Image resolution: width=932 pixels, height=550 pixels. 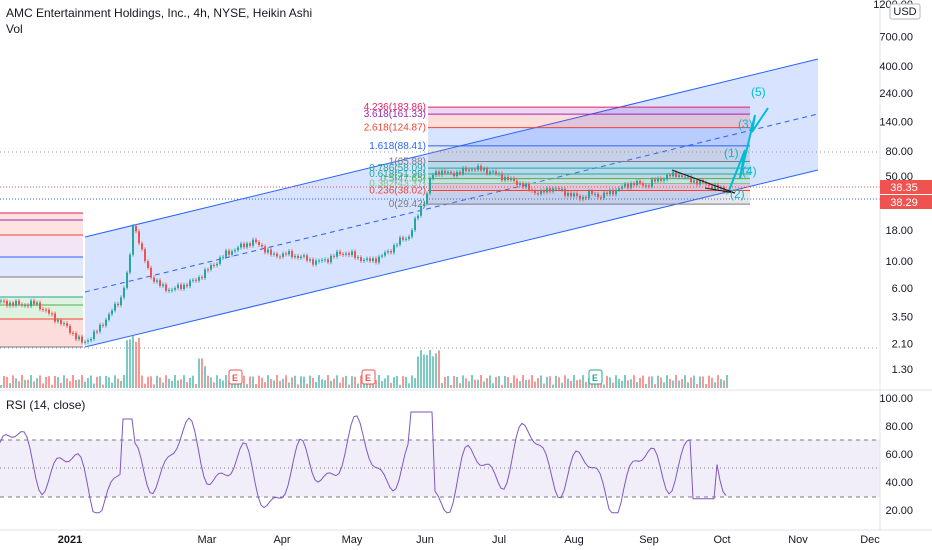 I want to click on elliott-wave: (1) (2) (3) (4) (5), so click(x=720, y=143).